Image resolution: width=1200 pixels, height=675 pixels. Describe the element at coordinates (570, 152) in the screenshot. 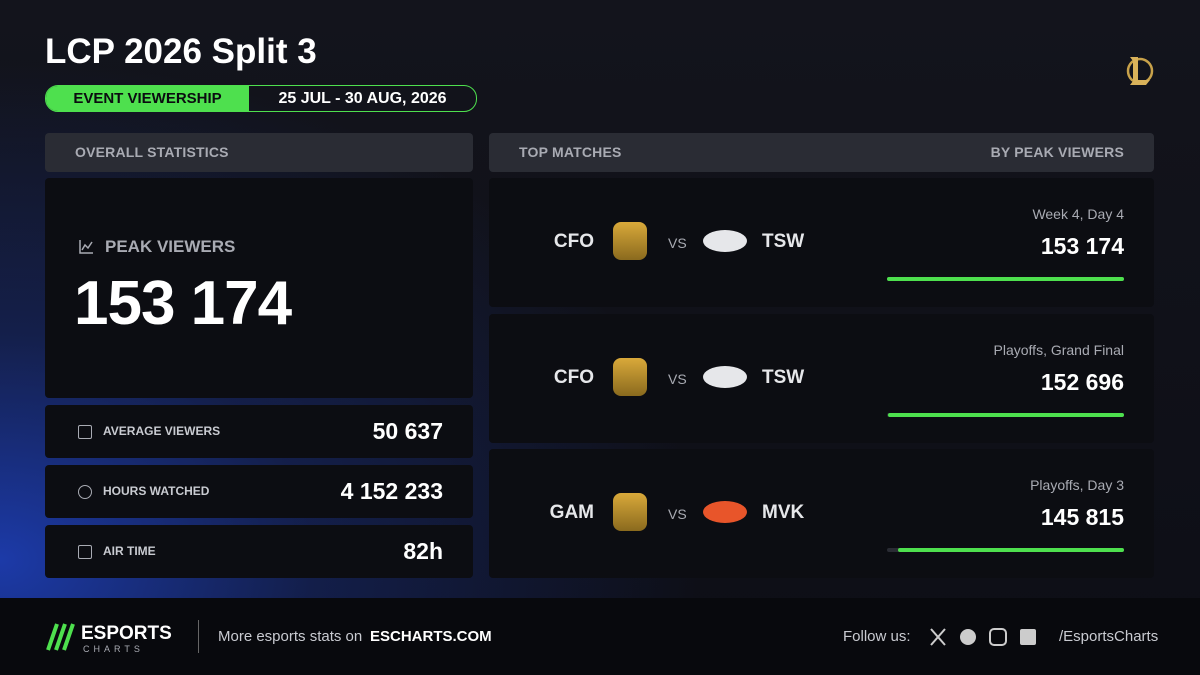

I see `matches-title: TOP MATCHES` at that location.